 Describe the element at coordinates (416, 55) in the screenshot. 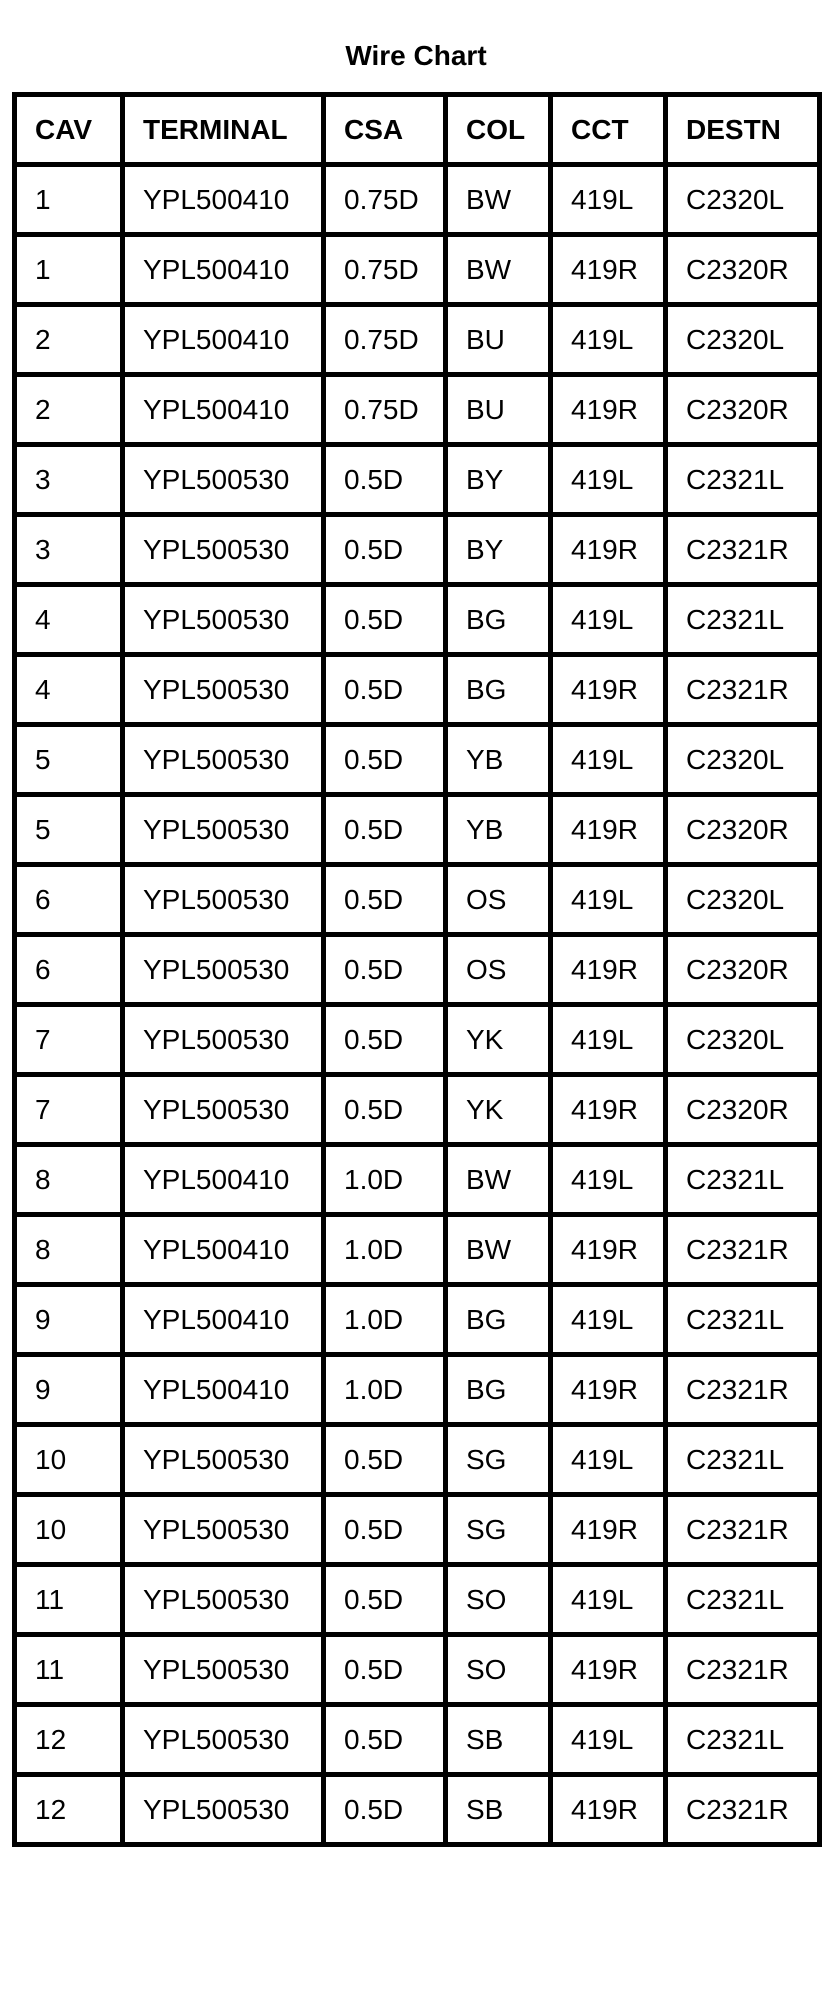

I see `page-title: Wire Chart` at that location.